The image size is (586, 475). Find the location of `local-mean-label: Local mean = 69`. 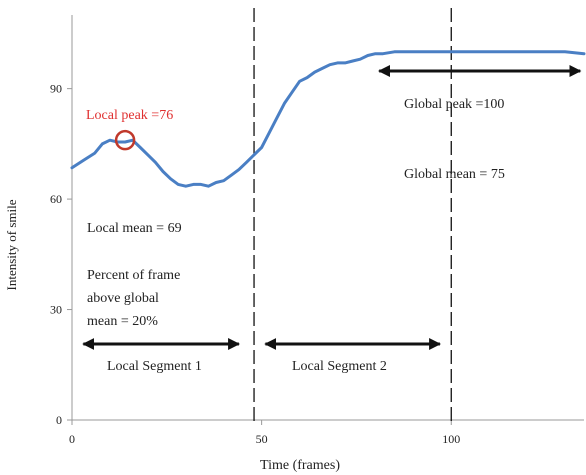

local-mean-label: Local mean = 69 is located at coordinates (134, 228).